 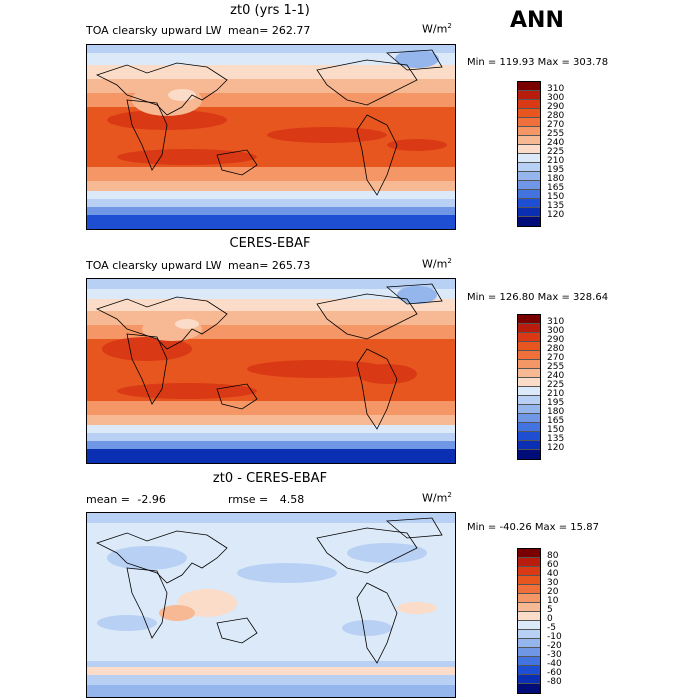 I want to click on panel2-level: 280, so click(x=556, y=349).